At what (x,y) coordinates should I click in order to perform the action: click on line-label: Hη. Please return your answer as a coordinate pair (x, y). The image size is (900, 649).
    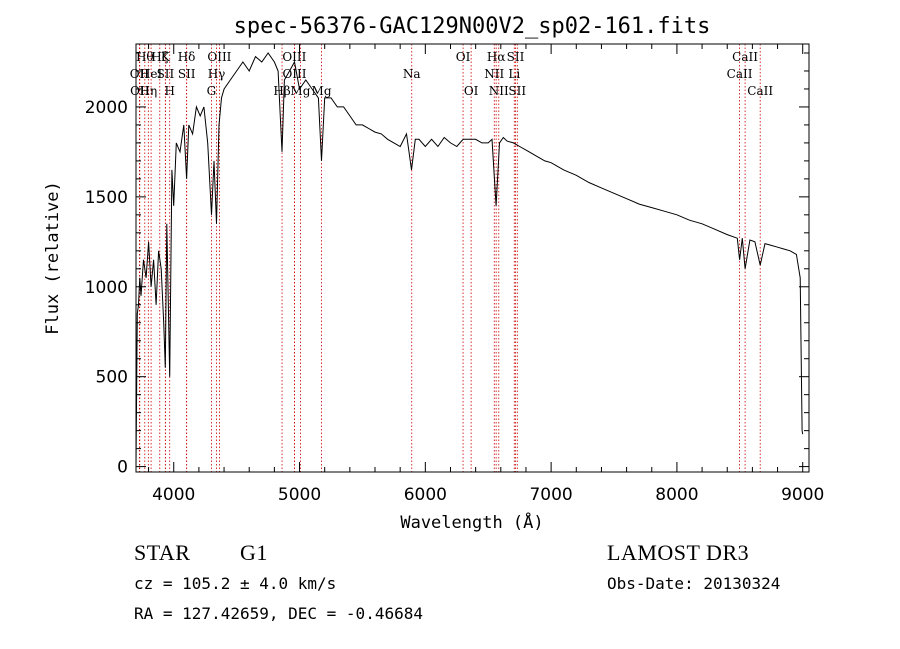
    Looking at the image, I should click on (148, 91).